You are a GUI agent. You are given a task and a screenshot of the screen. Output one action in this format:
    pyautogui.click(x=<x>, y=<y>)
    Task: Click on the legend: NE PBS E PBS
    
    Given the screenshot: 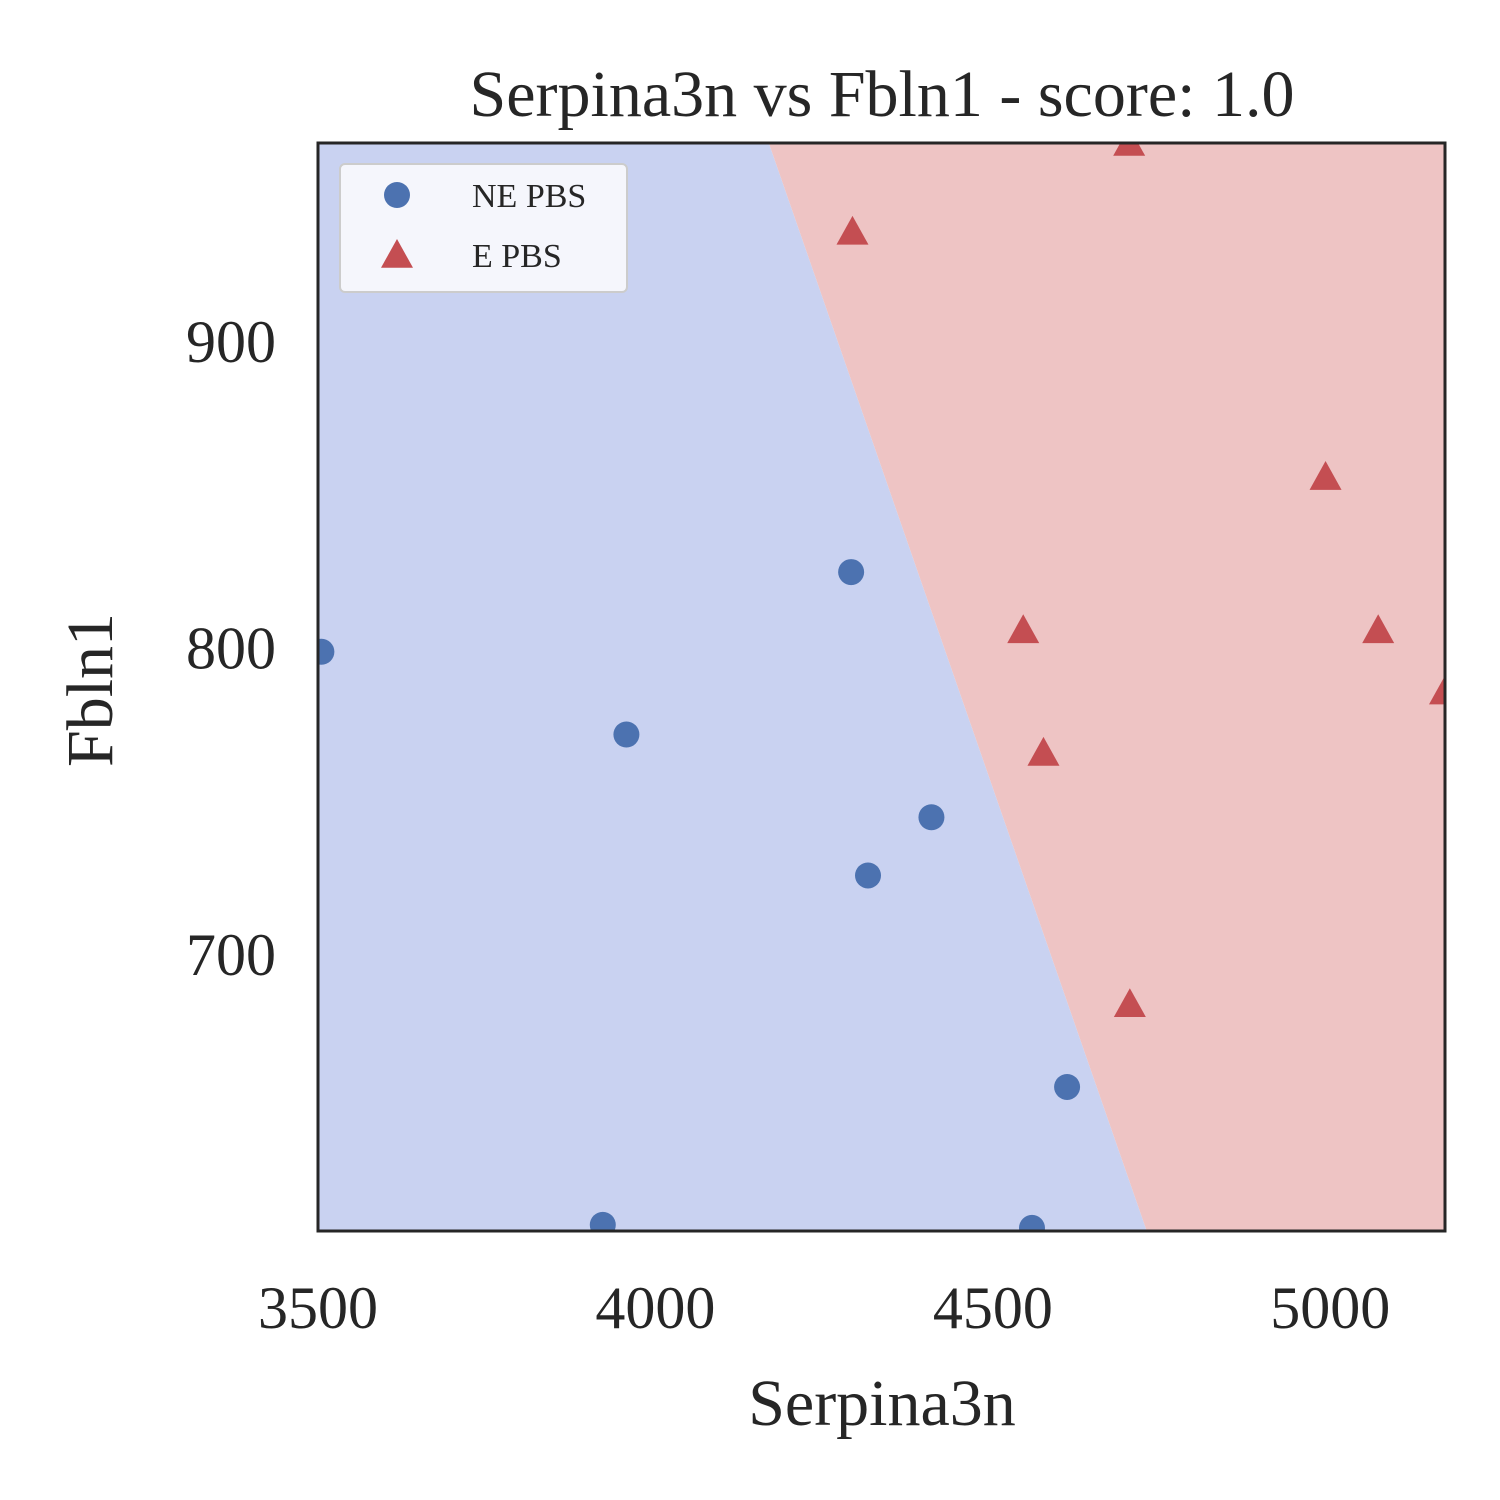 What is the action you would take?
    pyautogui.click(x=483, y=228)
    